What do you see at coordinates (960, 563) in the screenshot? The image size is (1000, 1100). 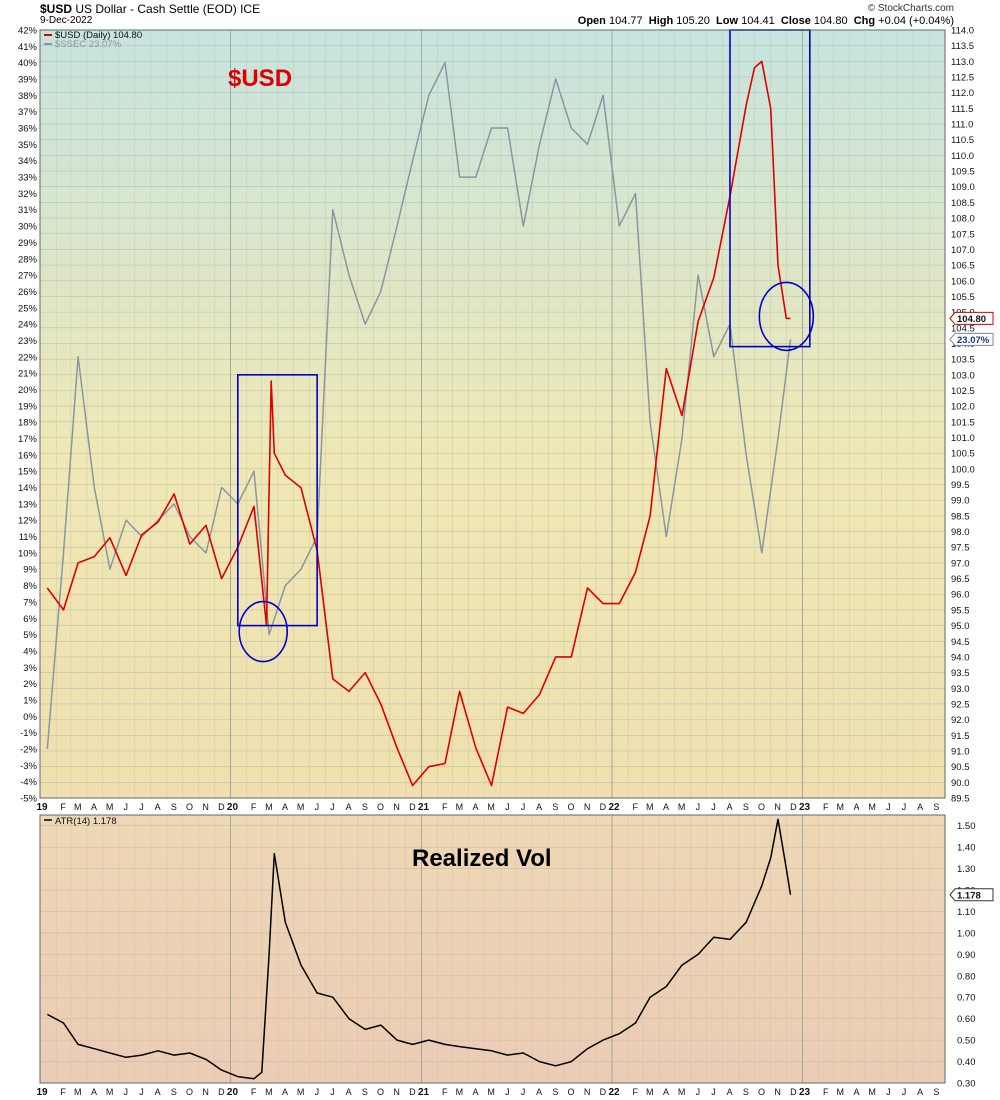 I see `right-axis-tick-label: 97.0` at bounding box center [960, 563].